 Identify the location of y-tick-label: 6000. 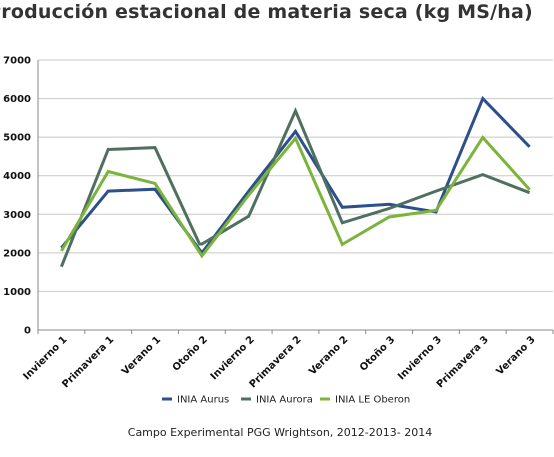
(17, 99).